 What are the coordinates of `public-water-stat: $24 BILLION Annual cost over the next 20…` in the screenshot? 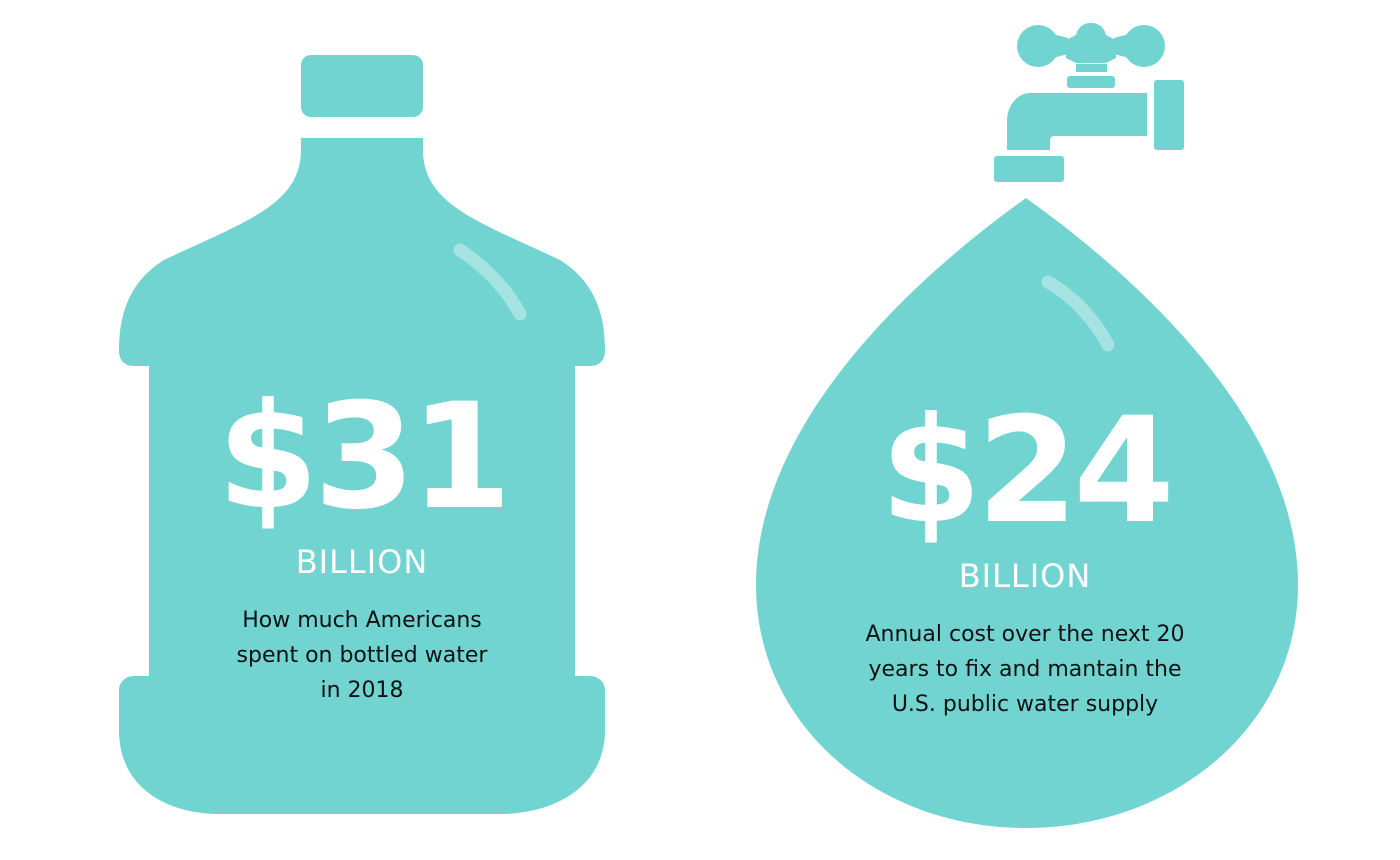 It's located at (1025, 560).